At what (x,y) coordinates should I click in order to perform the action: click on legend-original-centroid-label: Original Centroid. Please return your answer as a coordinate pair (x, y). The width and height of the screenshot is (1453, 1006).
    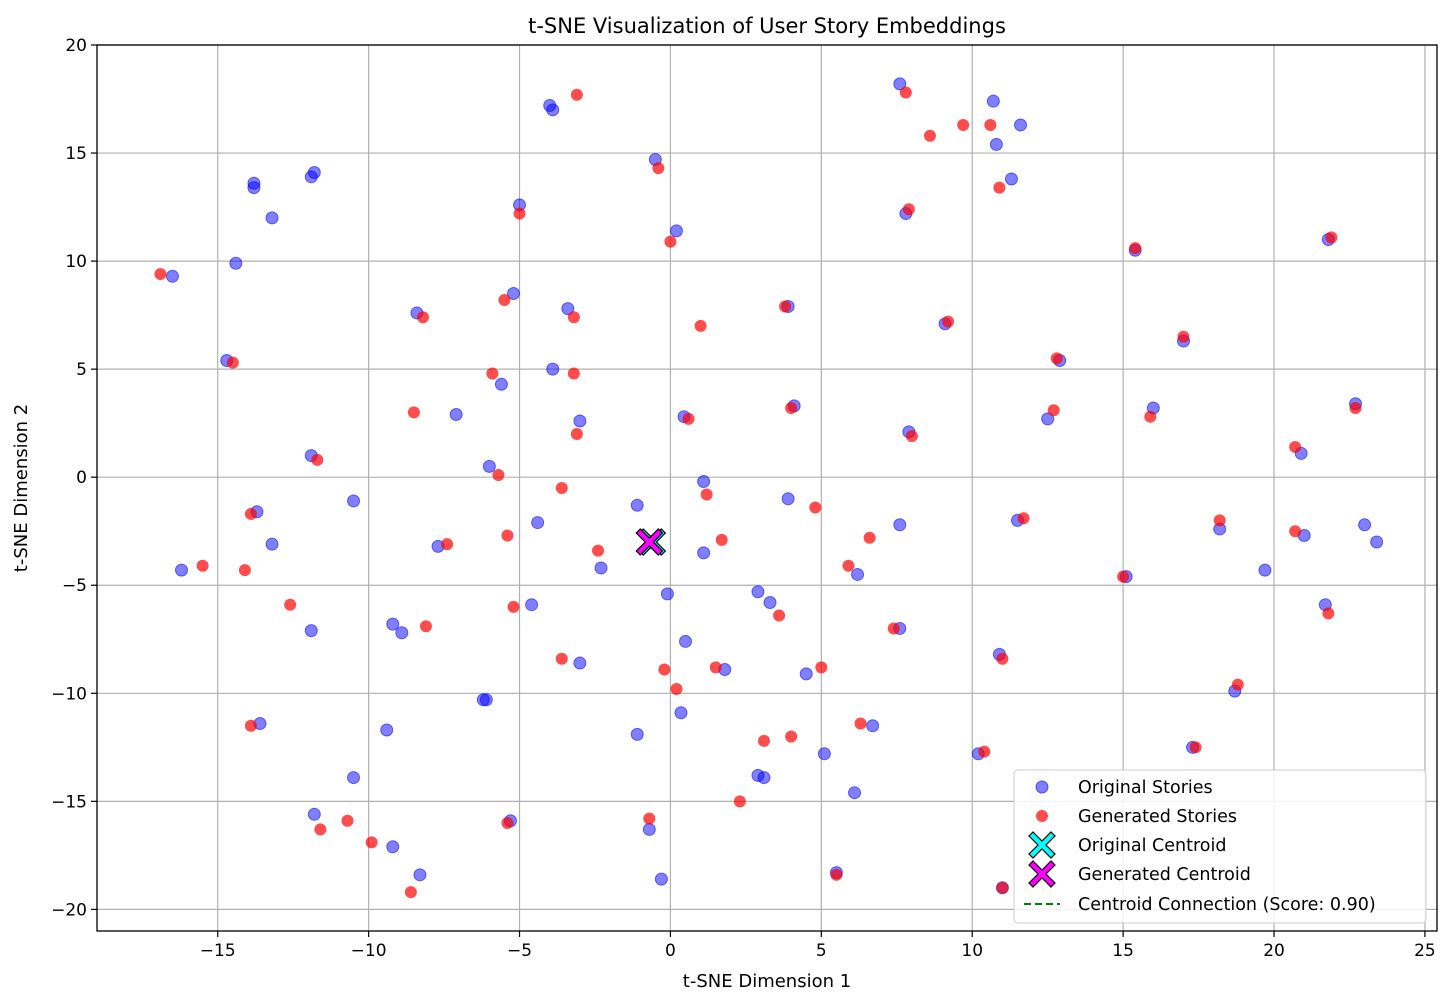
    Looking at the image, I should click on (1152, 846).